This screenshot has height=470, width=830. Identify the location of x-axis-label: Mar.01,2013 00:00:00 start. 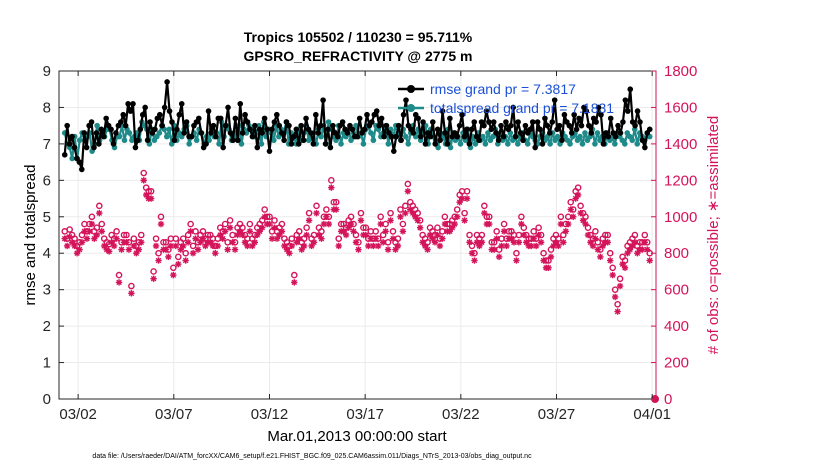
(357, 436).